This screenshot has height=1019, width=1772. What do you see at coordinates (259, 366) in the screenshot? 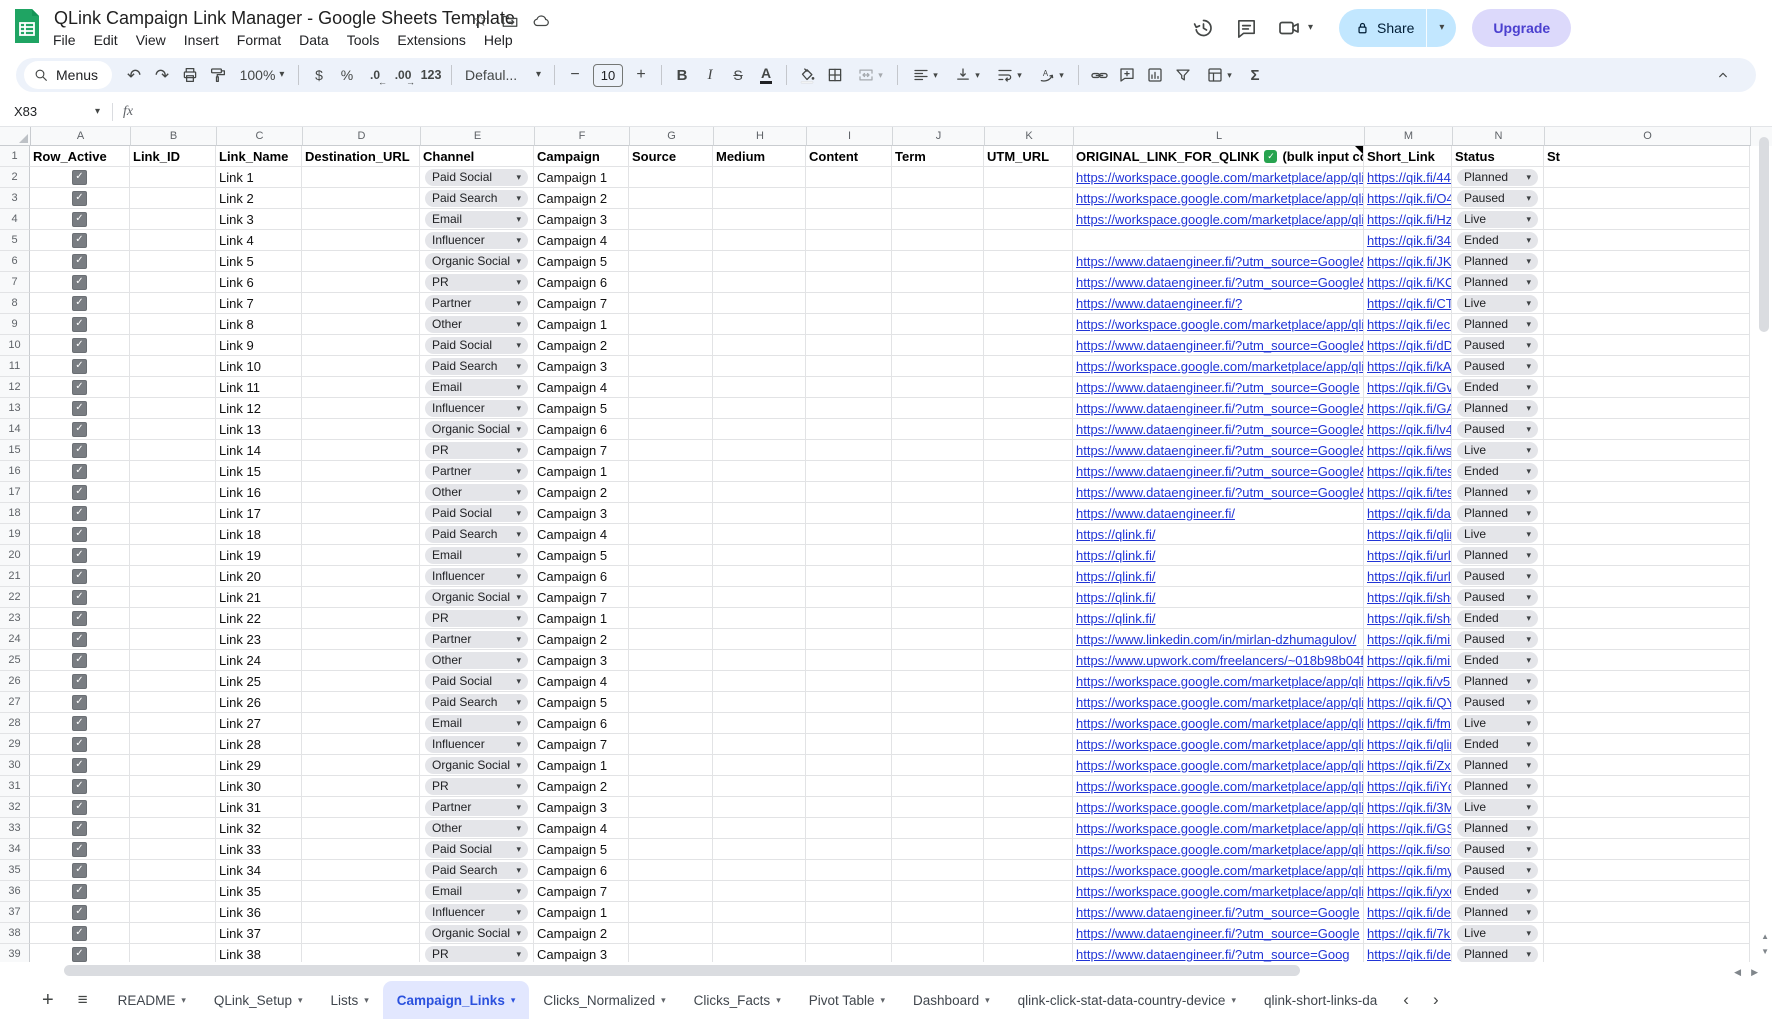
I see `cell-C11: Link 10` at bounding box center [259, 366].